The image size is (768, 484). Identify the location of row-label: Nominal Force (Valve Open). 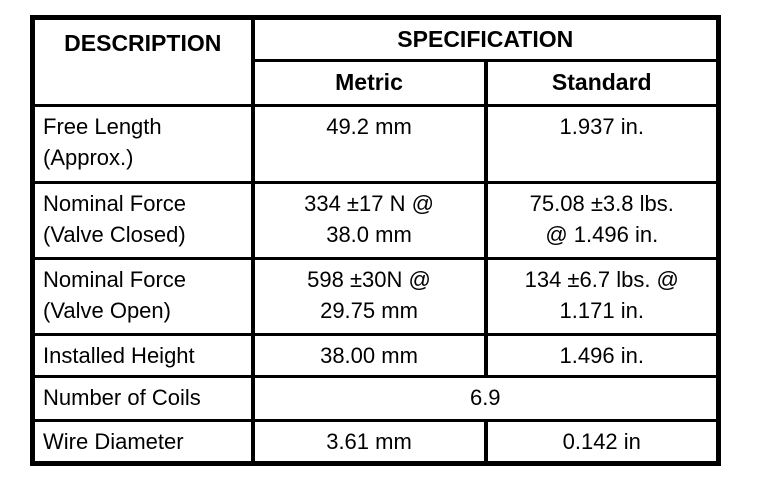
(142, 296).